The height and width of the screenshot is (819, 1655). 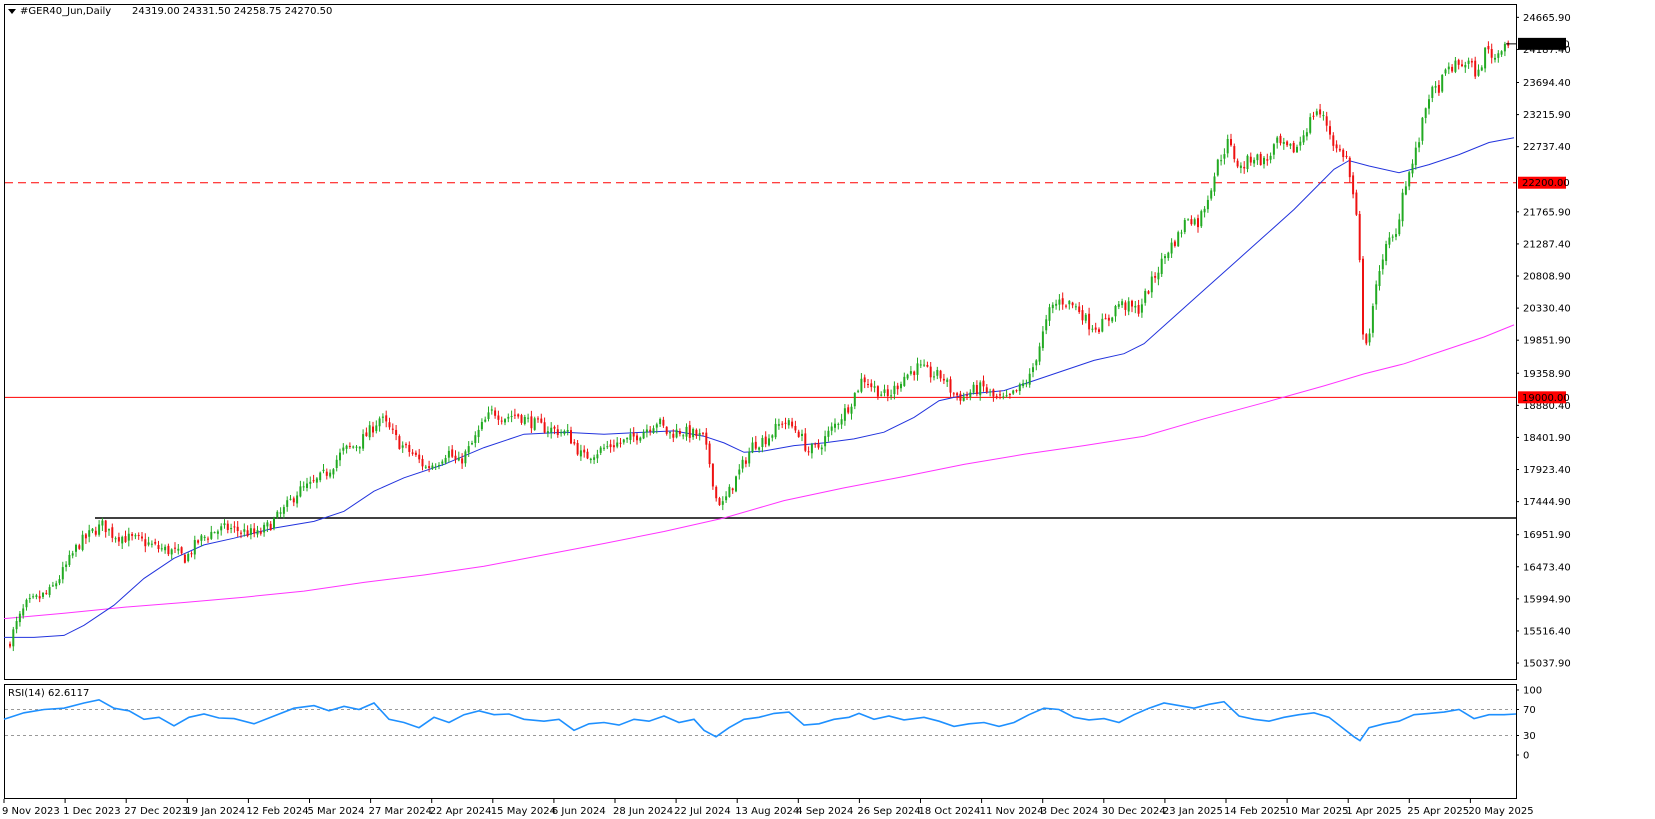 I want to click on time-tick-label: 18 Oct 2024, so click(x=950, y=811).